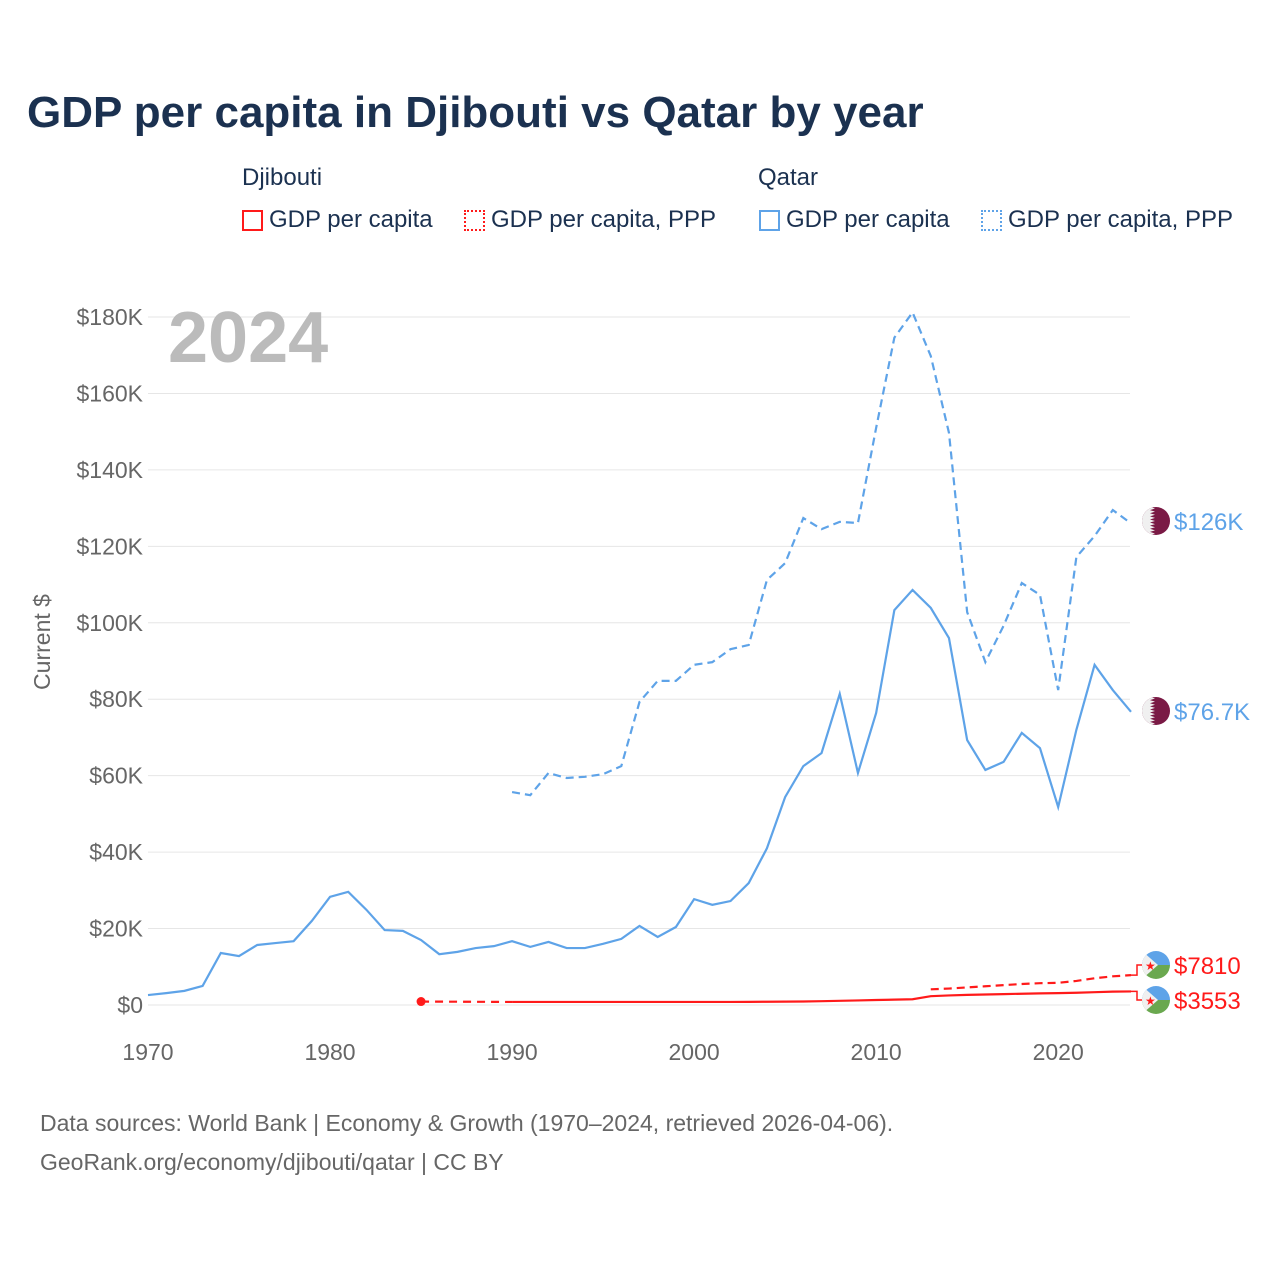  I want to click on data-point, so click(421, 1002).